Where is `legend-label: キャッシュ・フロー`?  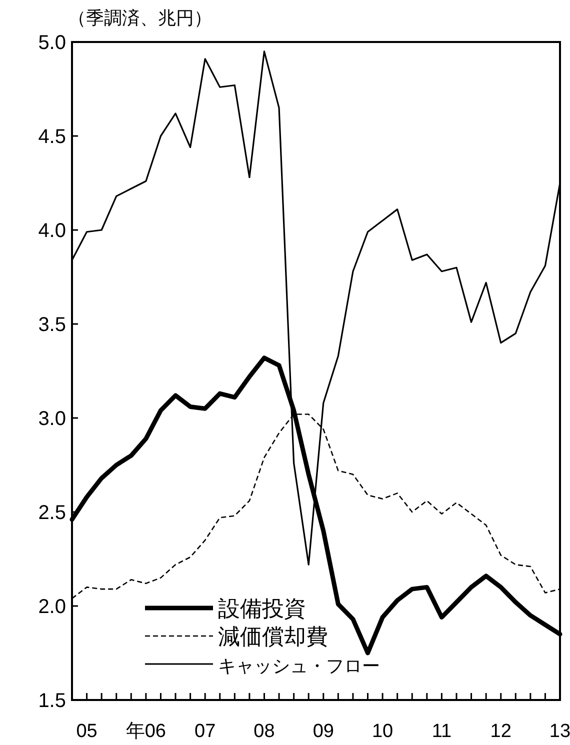
legend-label: キャッシュ・フロー is located at coordinates (299, 666).